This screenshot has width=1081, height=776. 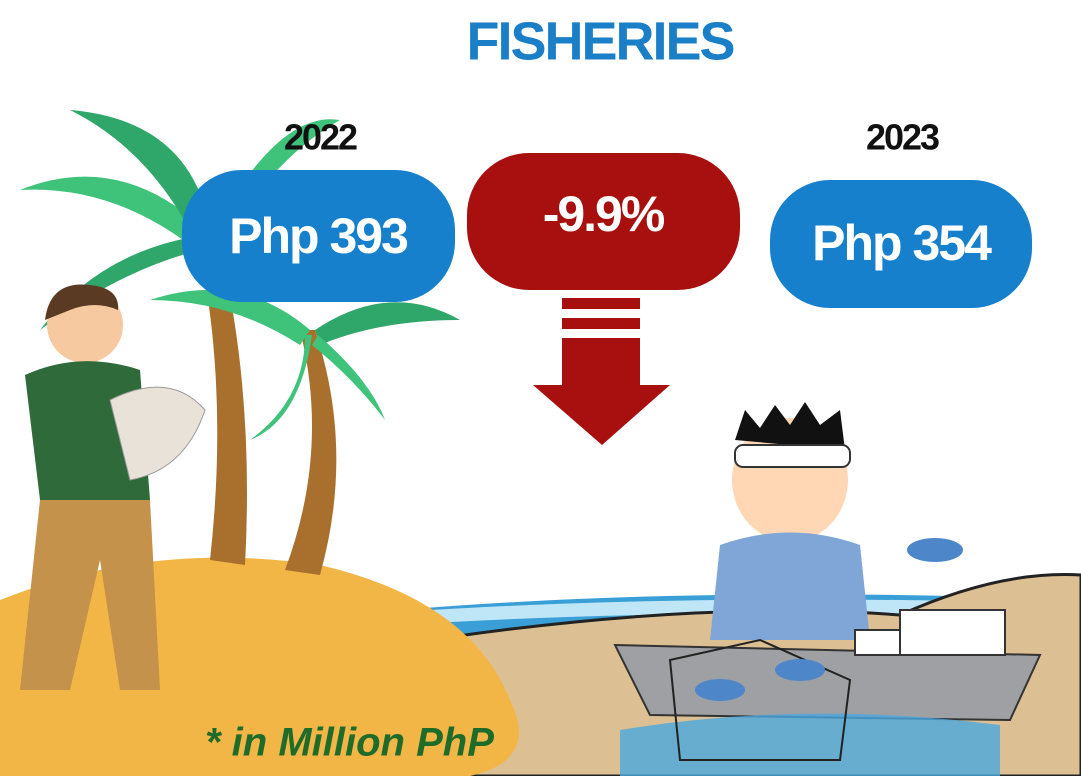 What do you see at coordinates (601, 371) in the screenshot?
I see `down-arrow` at bounding box center [601, 371].